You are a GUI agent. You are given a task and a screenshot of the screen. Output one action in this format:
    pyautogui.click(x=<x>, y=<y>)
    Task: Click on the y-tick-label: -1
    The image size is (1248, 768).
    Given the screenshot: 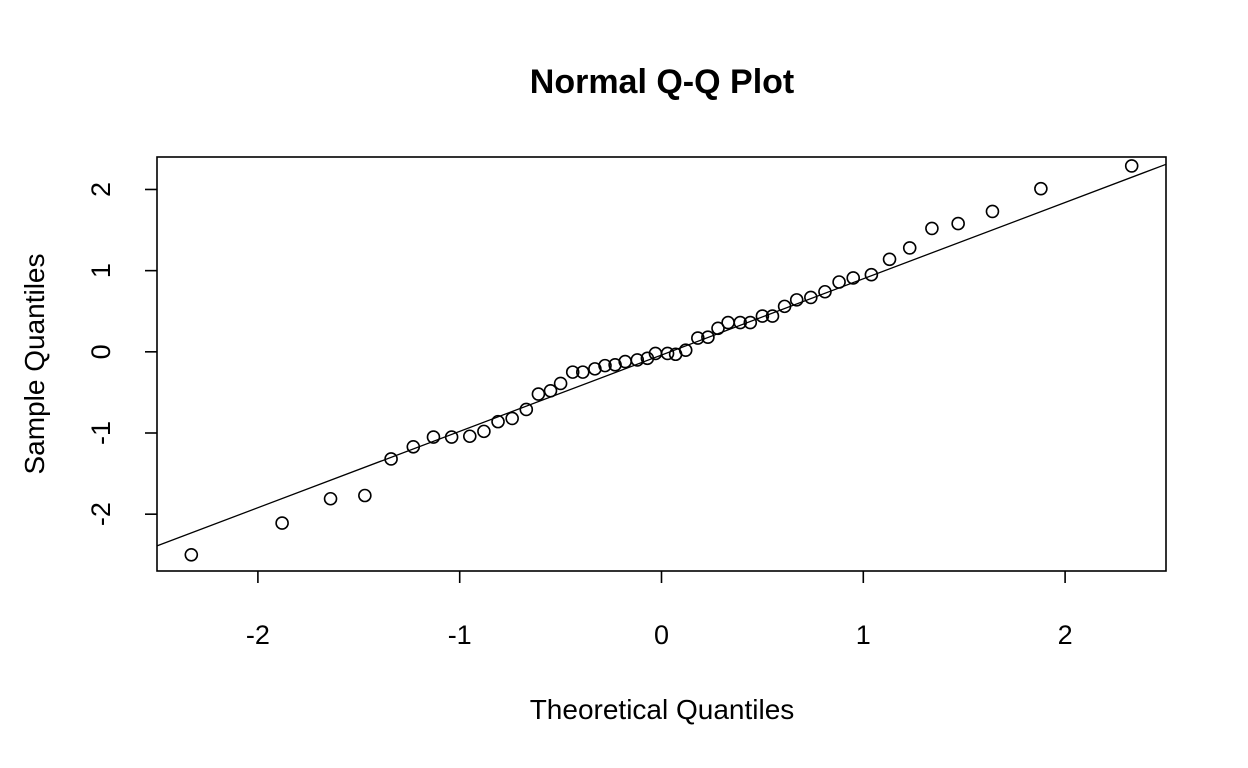 What is the action you would take?
    pyautogui.click(x=101, y=433)
    